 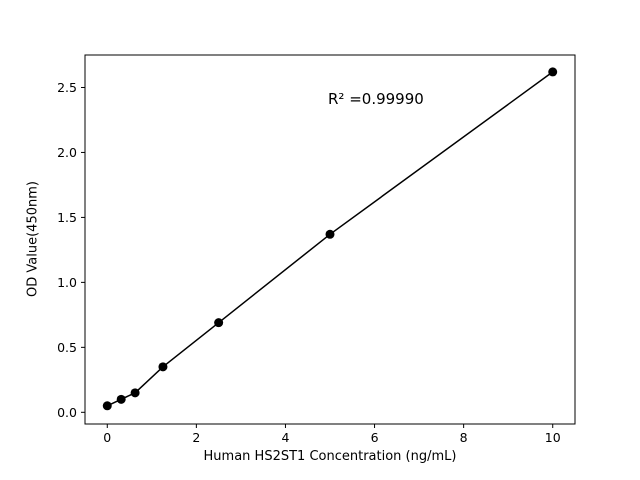 What do you see at coordinates (67, 87) in the screenshot?
I see `y-tick-label: 2.5` at bounding box center [67, 87].